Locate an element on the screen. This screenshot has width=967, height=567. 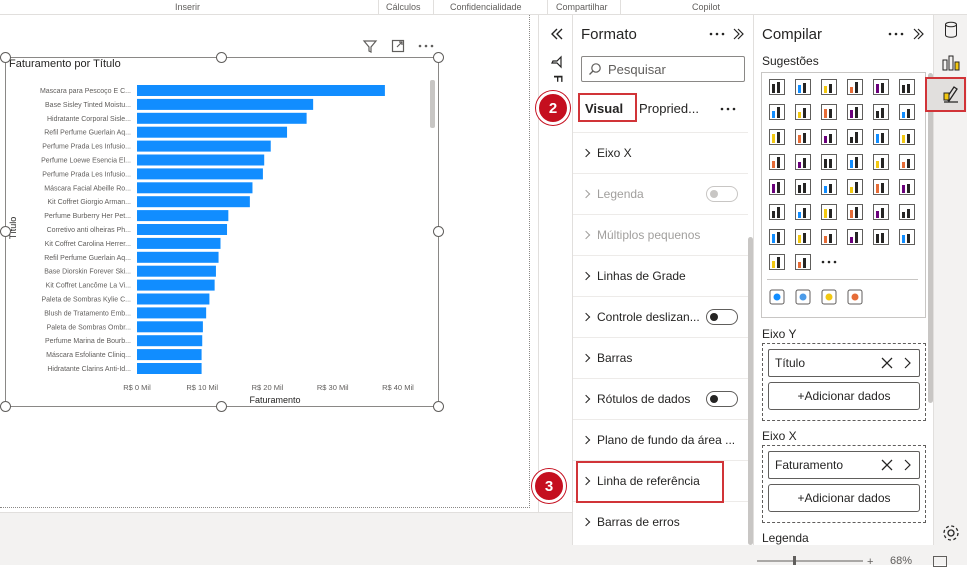
funnel-icon is located at coordinates (803, 137).